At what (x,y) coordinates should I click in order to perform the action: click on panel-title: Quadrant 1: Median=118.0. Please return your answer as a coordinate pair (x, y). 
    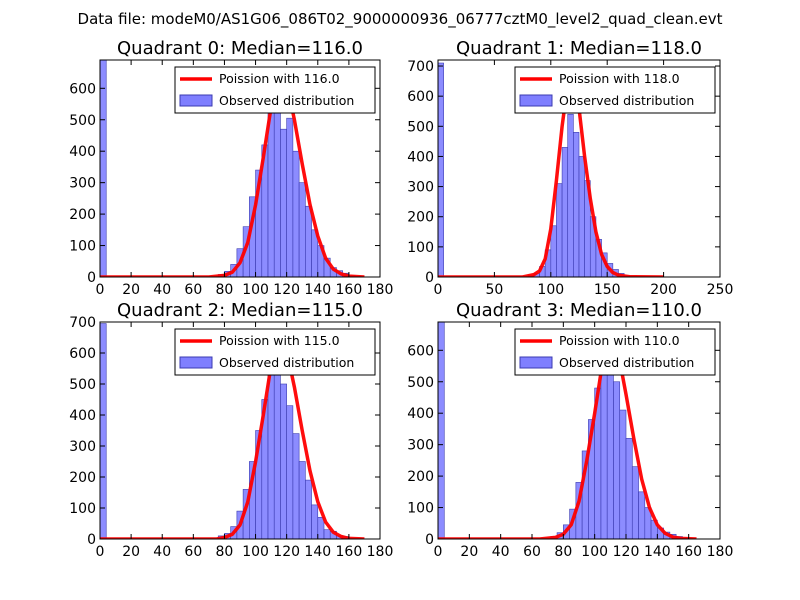
    Looking at the image, I should click on (579, 48).